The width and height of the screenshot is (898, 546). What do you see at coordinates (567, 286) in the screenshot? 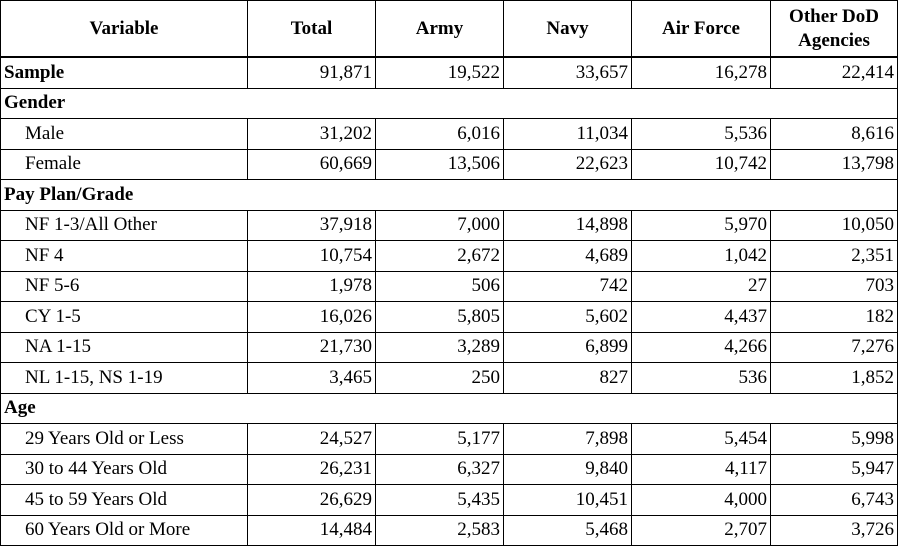
I see `cell-value: 742` at bounding box center [567, 286].